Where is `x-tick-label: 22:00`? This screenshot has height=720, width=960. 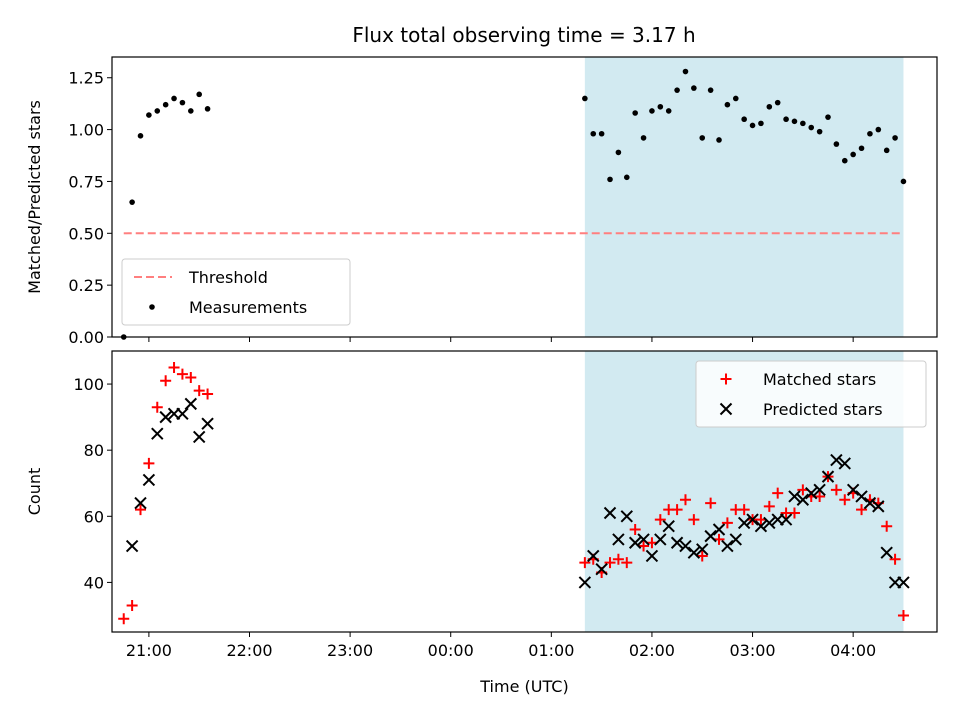
x-tick-label: 22:00 is located at coordinates (249, 650).